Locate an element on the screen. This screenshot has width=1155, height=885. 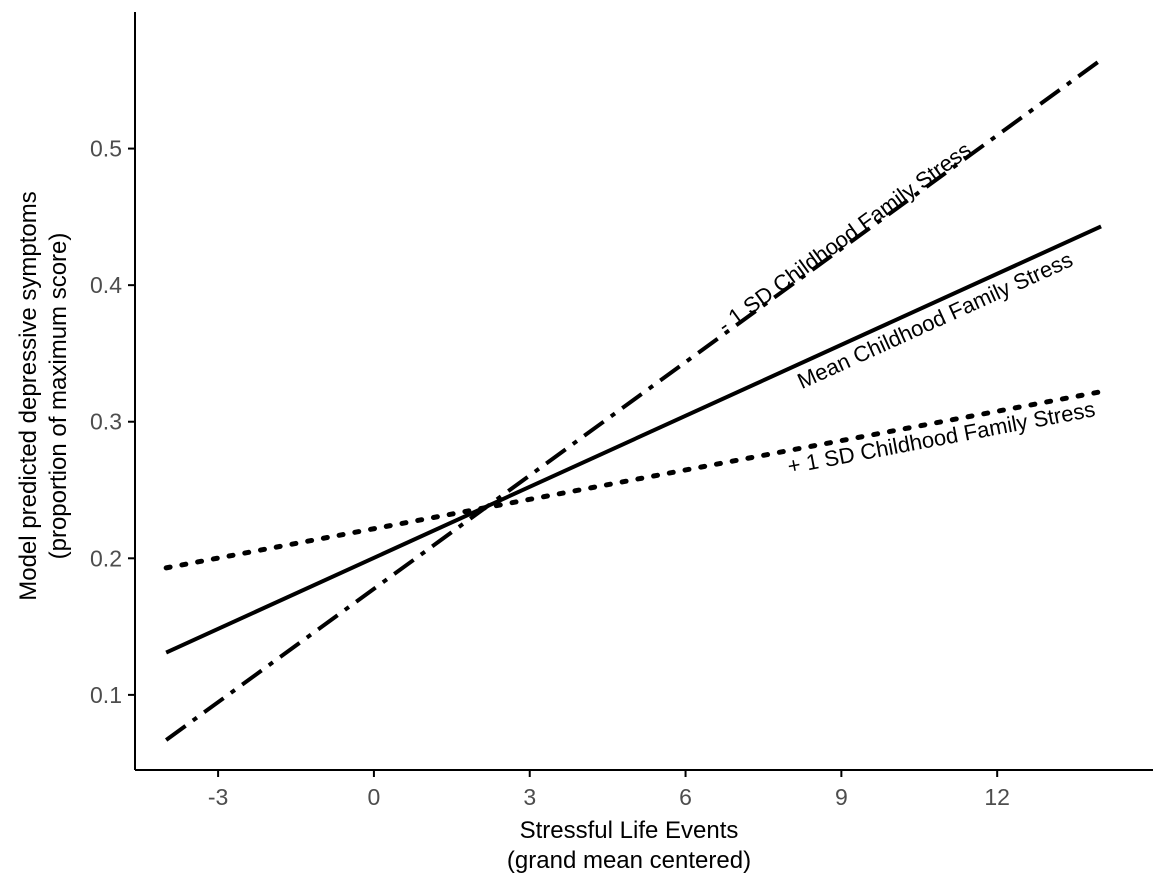
x-axis-subtitle: (grand mean centered) is located at coordinates (629, 860).